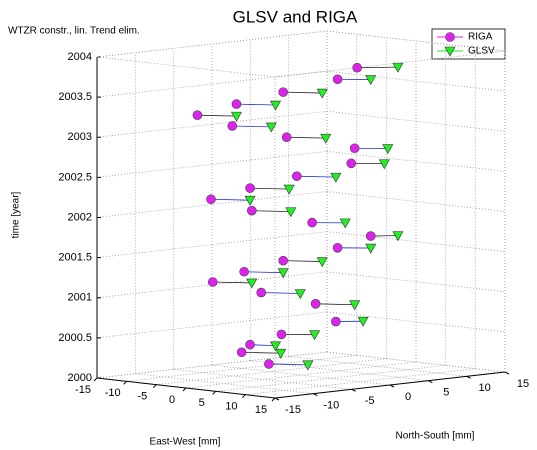  I want to click on x-tick-label: -5, so click(142, 397).